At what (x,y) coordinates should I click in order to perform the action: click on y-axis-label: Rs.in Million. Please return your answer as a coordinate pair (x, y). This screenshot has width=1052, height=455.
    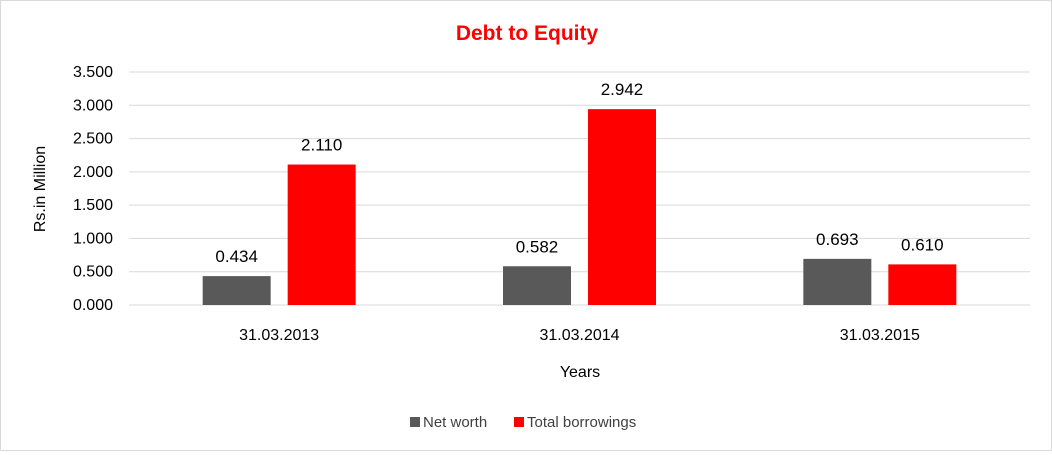
    Looking at the image, I should click on (40, 189).